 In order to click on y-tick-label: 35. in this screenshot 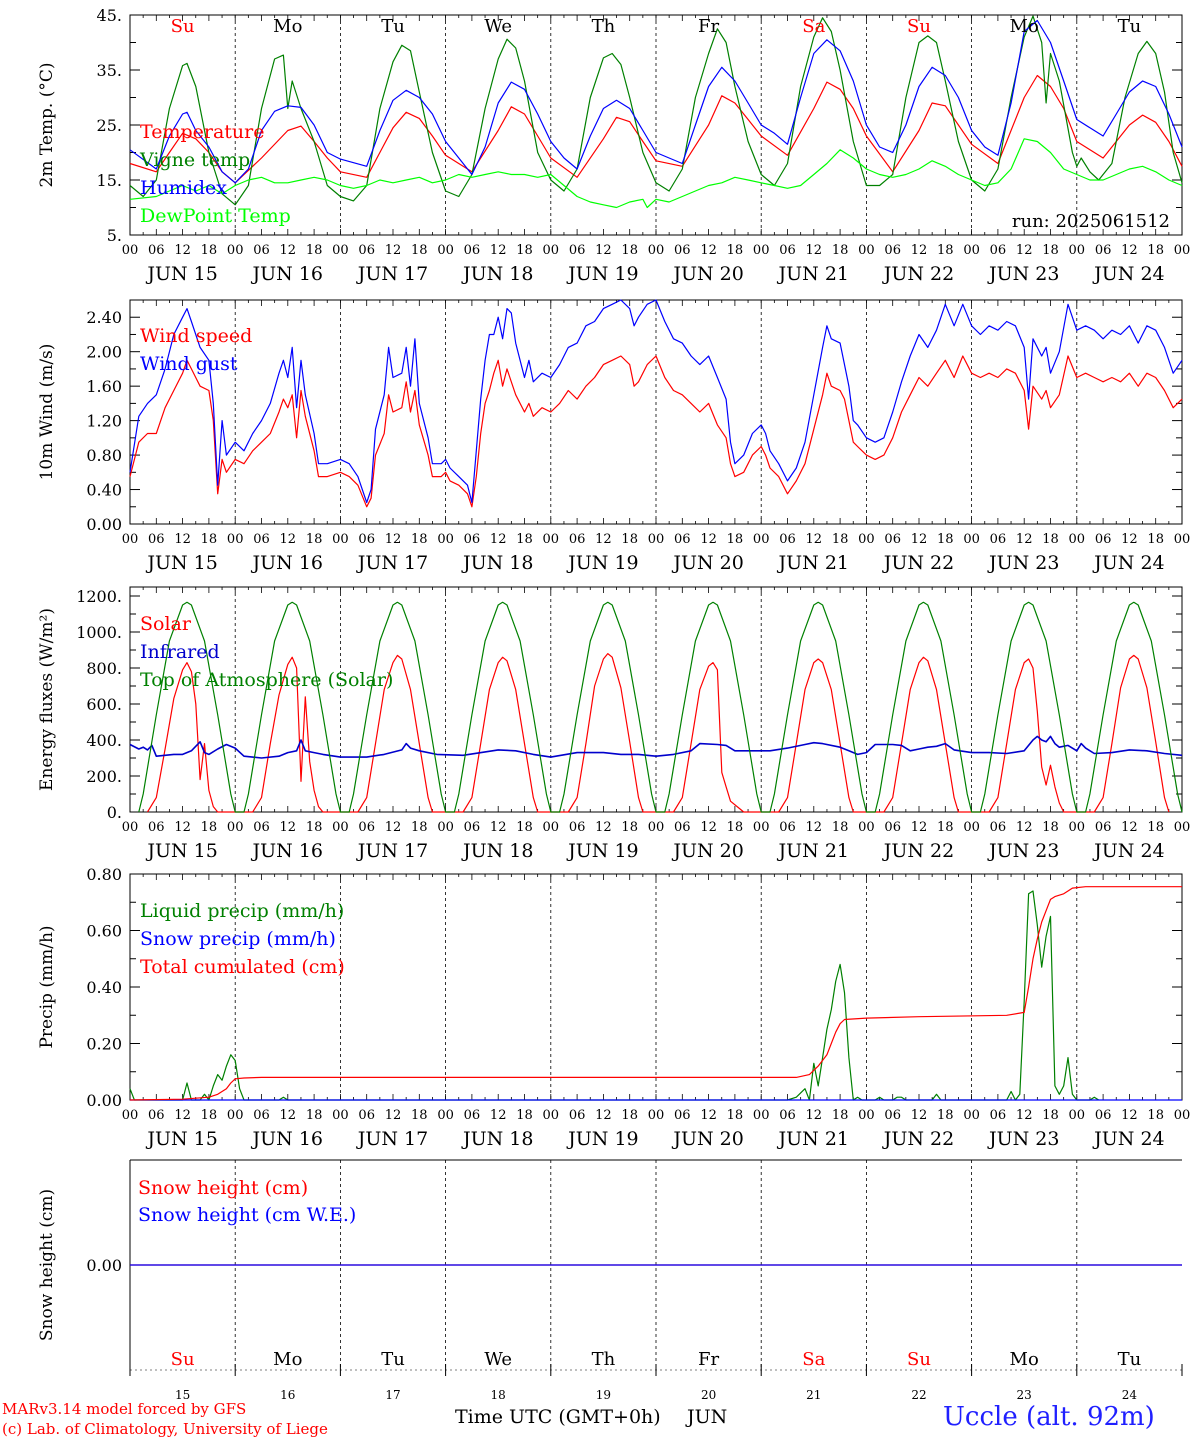, I will do `click(109, 70)`.